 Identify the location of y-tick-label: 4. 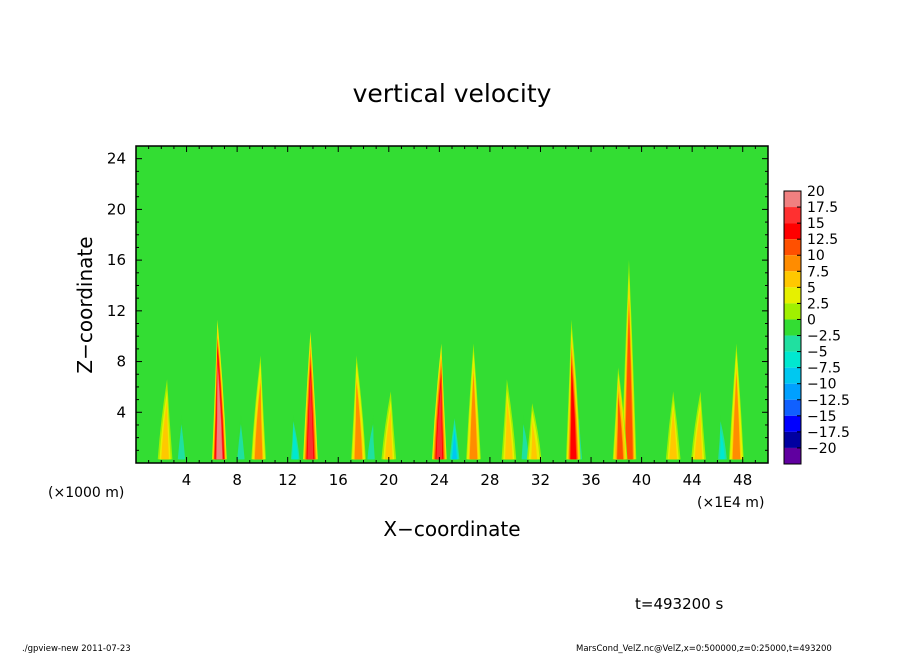
(121, 412).